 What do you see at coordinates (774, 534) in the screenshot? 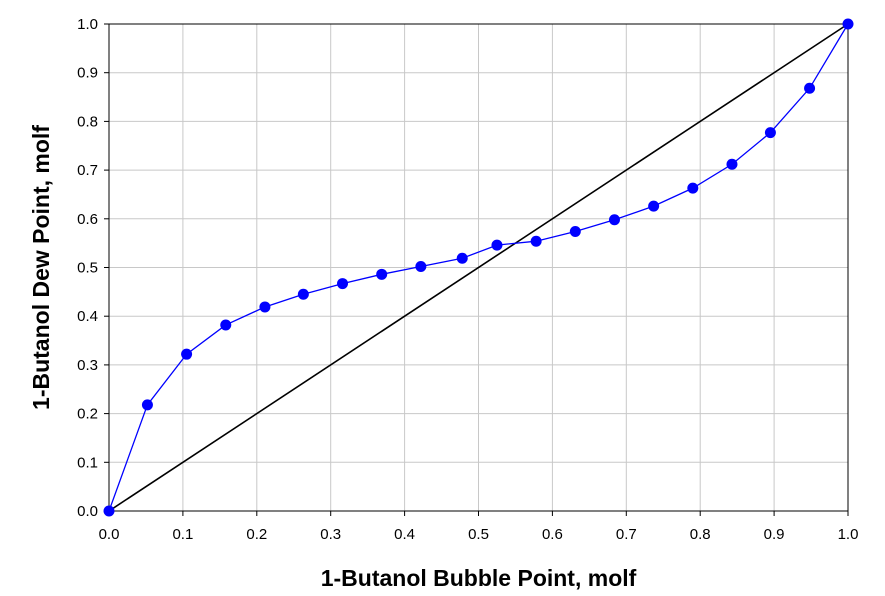
I see `x-tick-label: 0.9` at bounding box center [774, 534].